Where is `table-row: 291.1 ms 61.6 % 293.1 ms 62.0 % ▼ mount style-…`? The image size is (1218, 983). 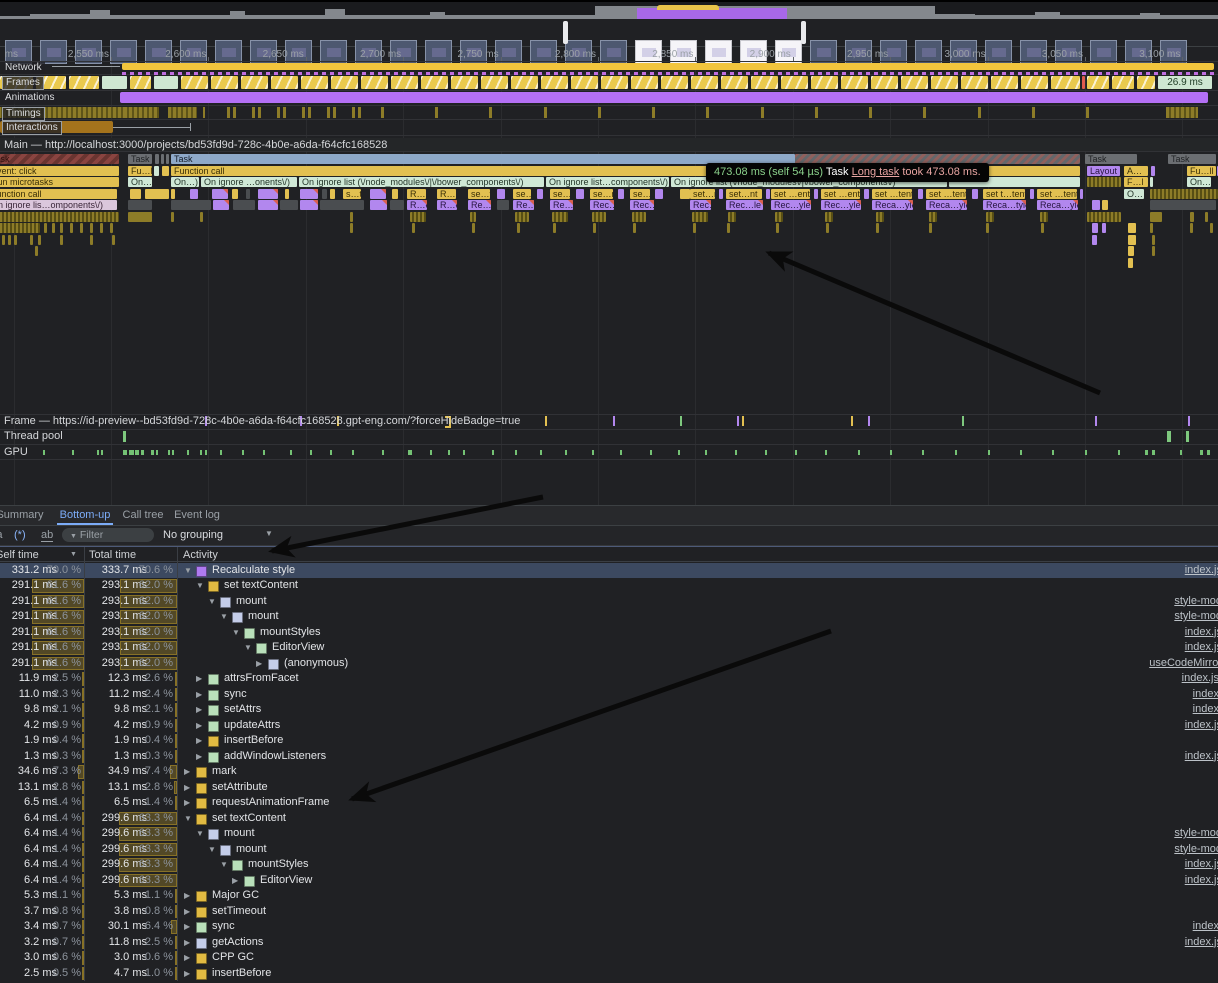 table-row: 291.1 ms 61.6 % 293.1 ms 62.0 % ▼ mount style-… is located at coordinates (609, 617).